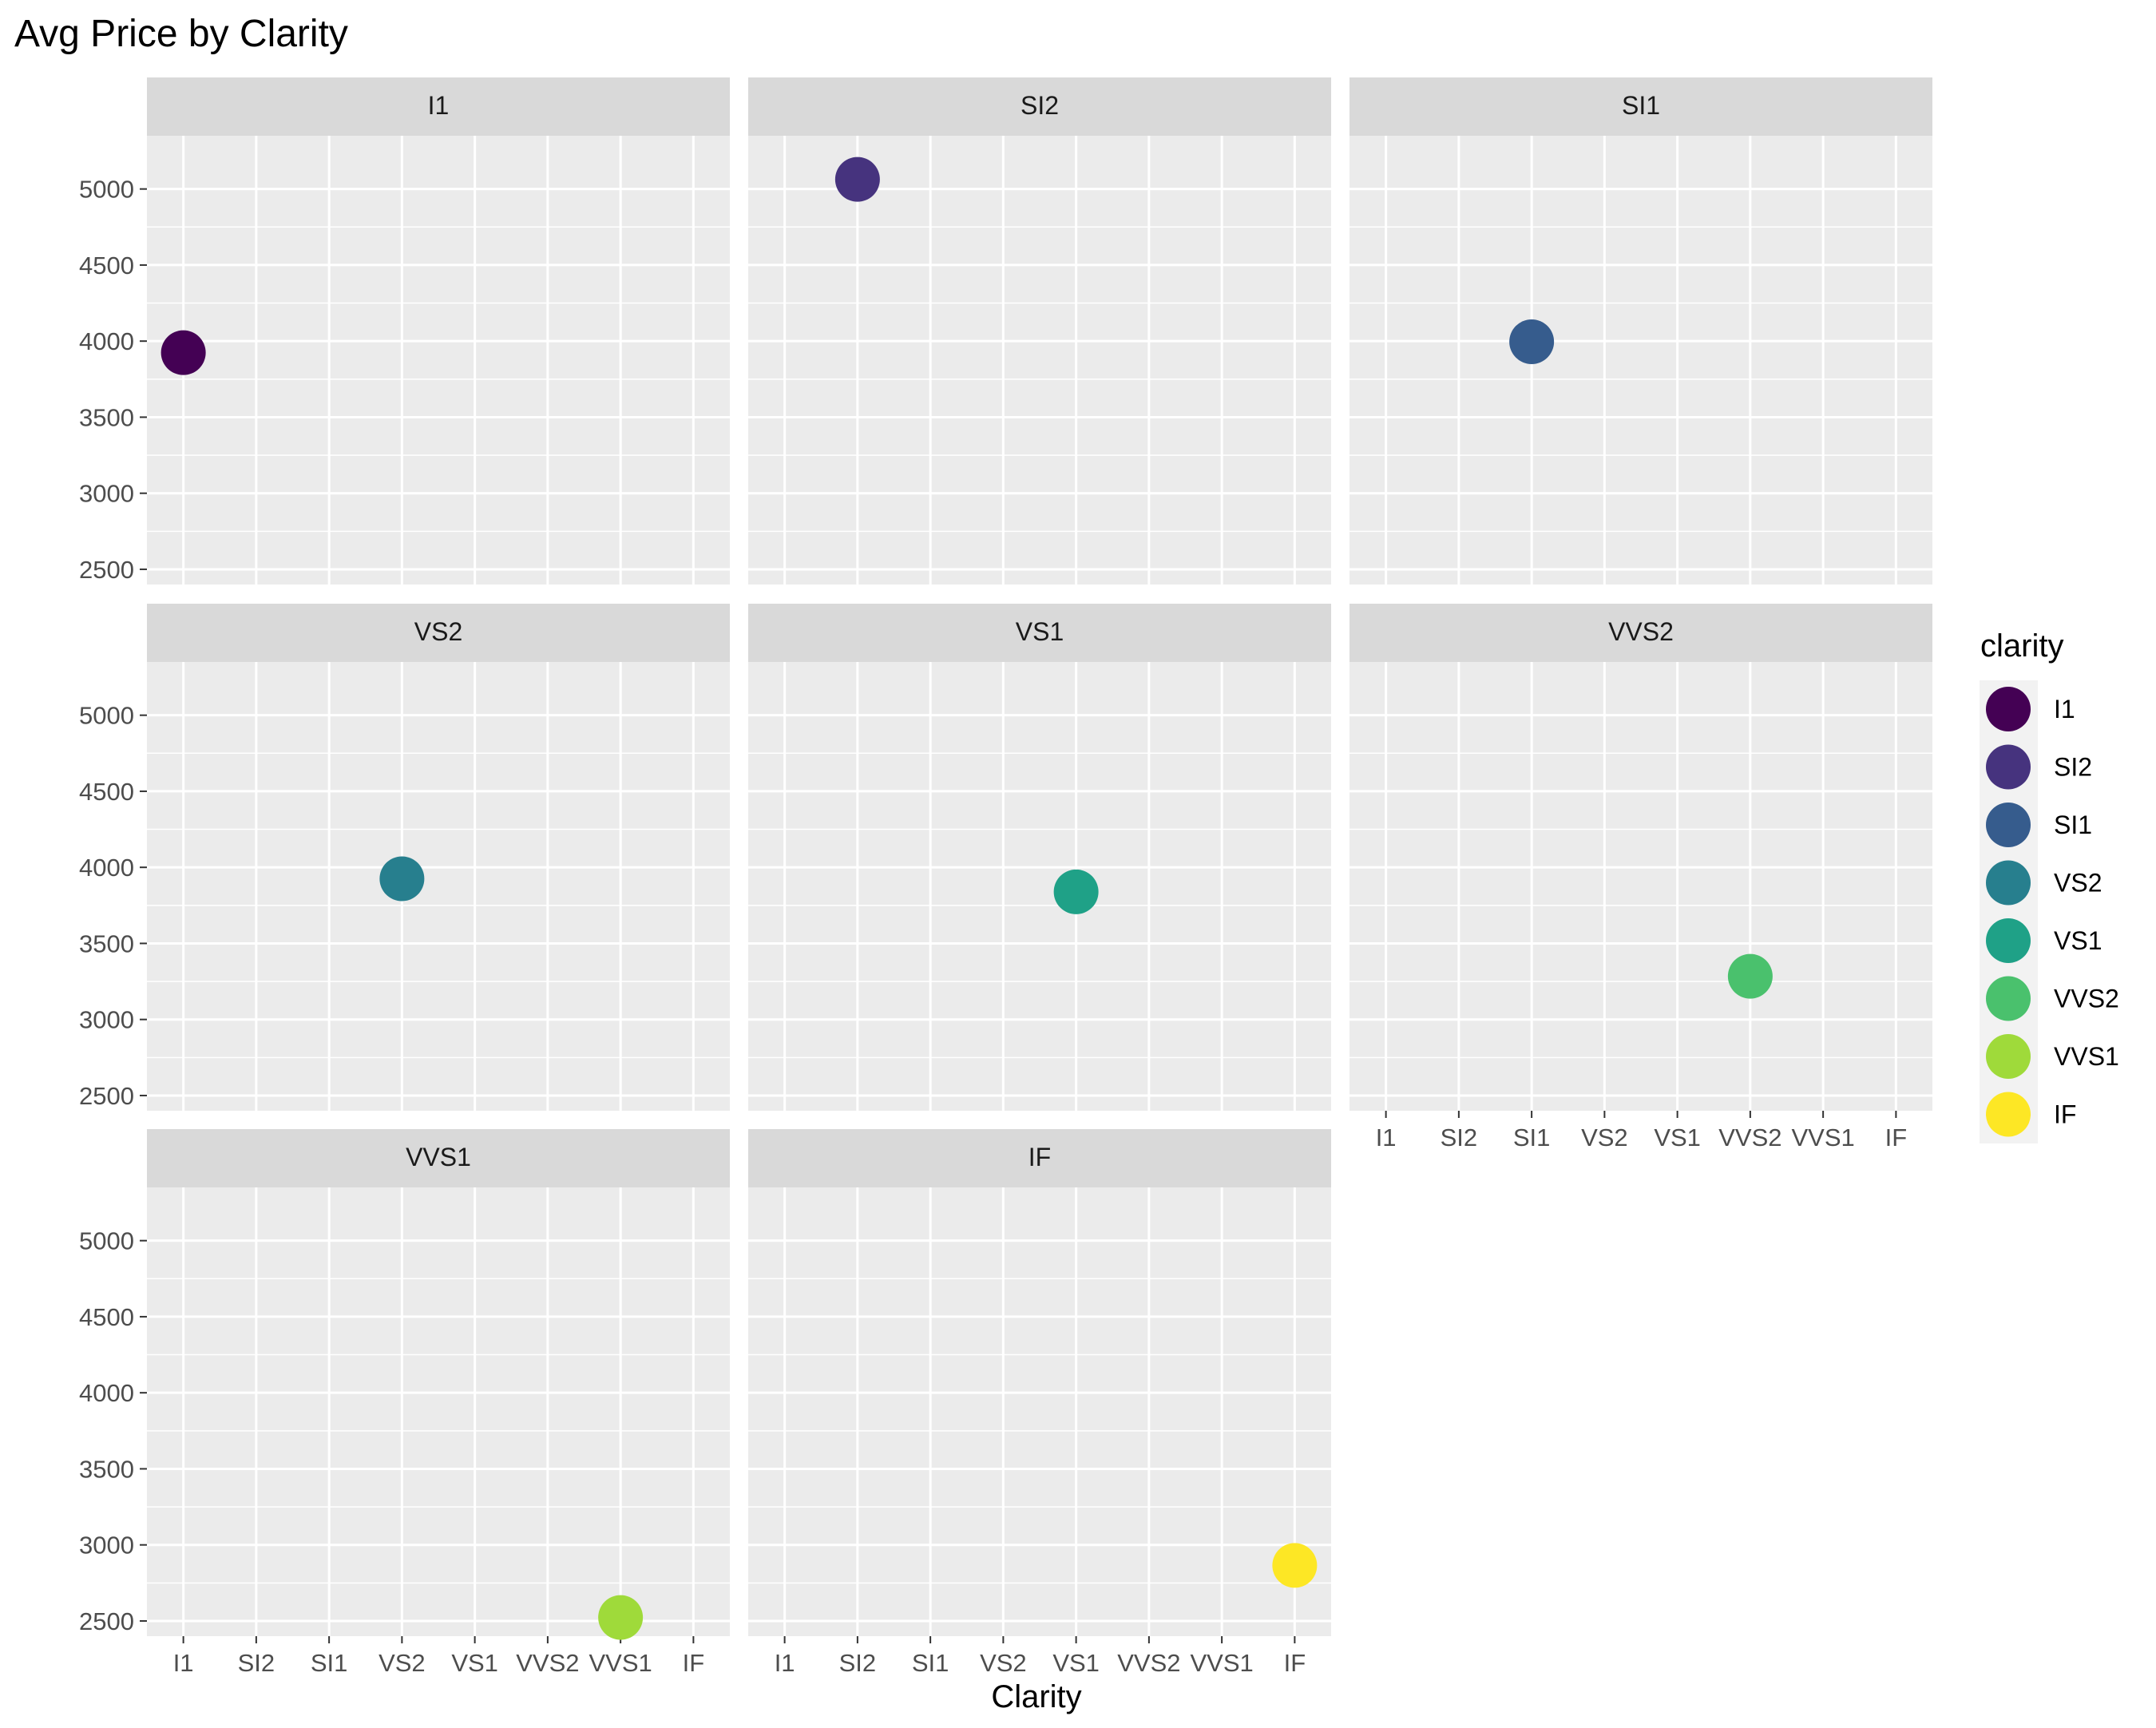  What do you see at coordinates (2086, 999) in the screenshot?
I see `legend-label: VVS2` at bounding box center [2086, 999].